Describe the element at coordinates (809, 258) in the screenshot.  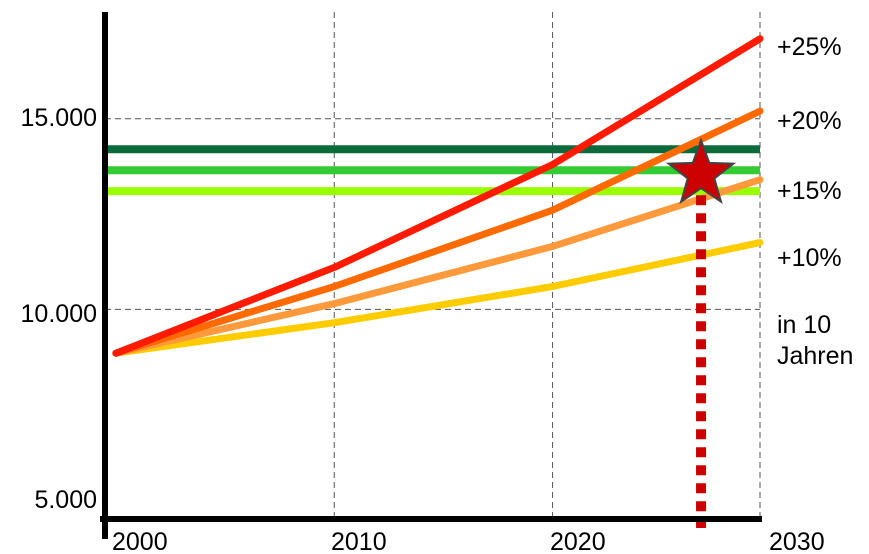
I see `series-label-10: +10%` at that location.